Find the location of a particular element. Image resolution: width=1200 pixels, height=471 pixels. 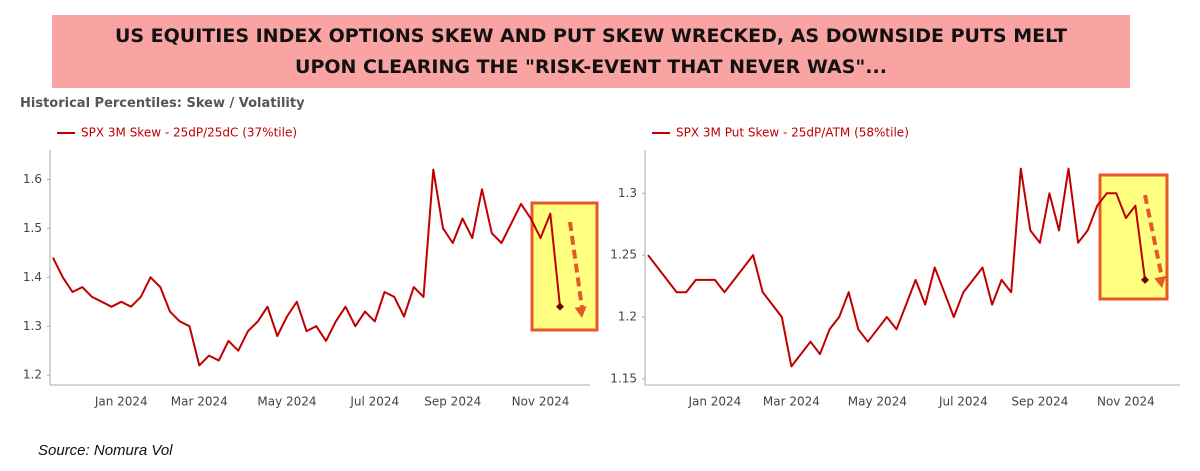

y-tick-label: 1.5 is located at coordinates (32, 228).